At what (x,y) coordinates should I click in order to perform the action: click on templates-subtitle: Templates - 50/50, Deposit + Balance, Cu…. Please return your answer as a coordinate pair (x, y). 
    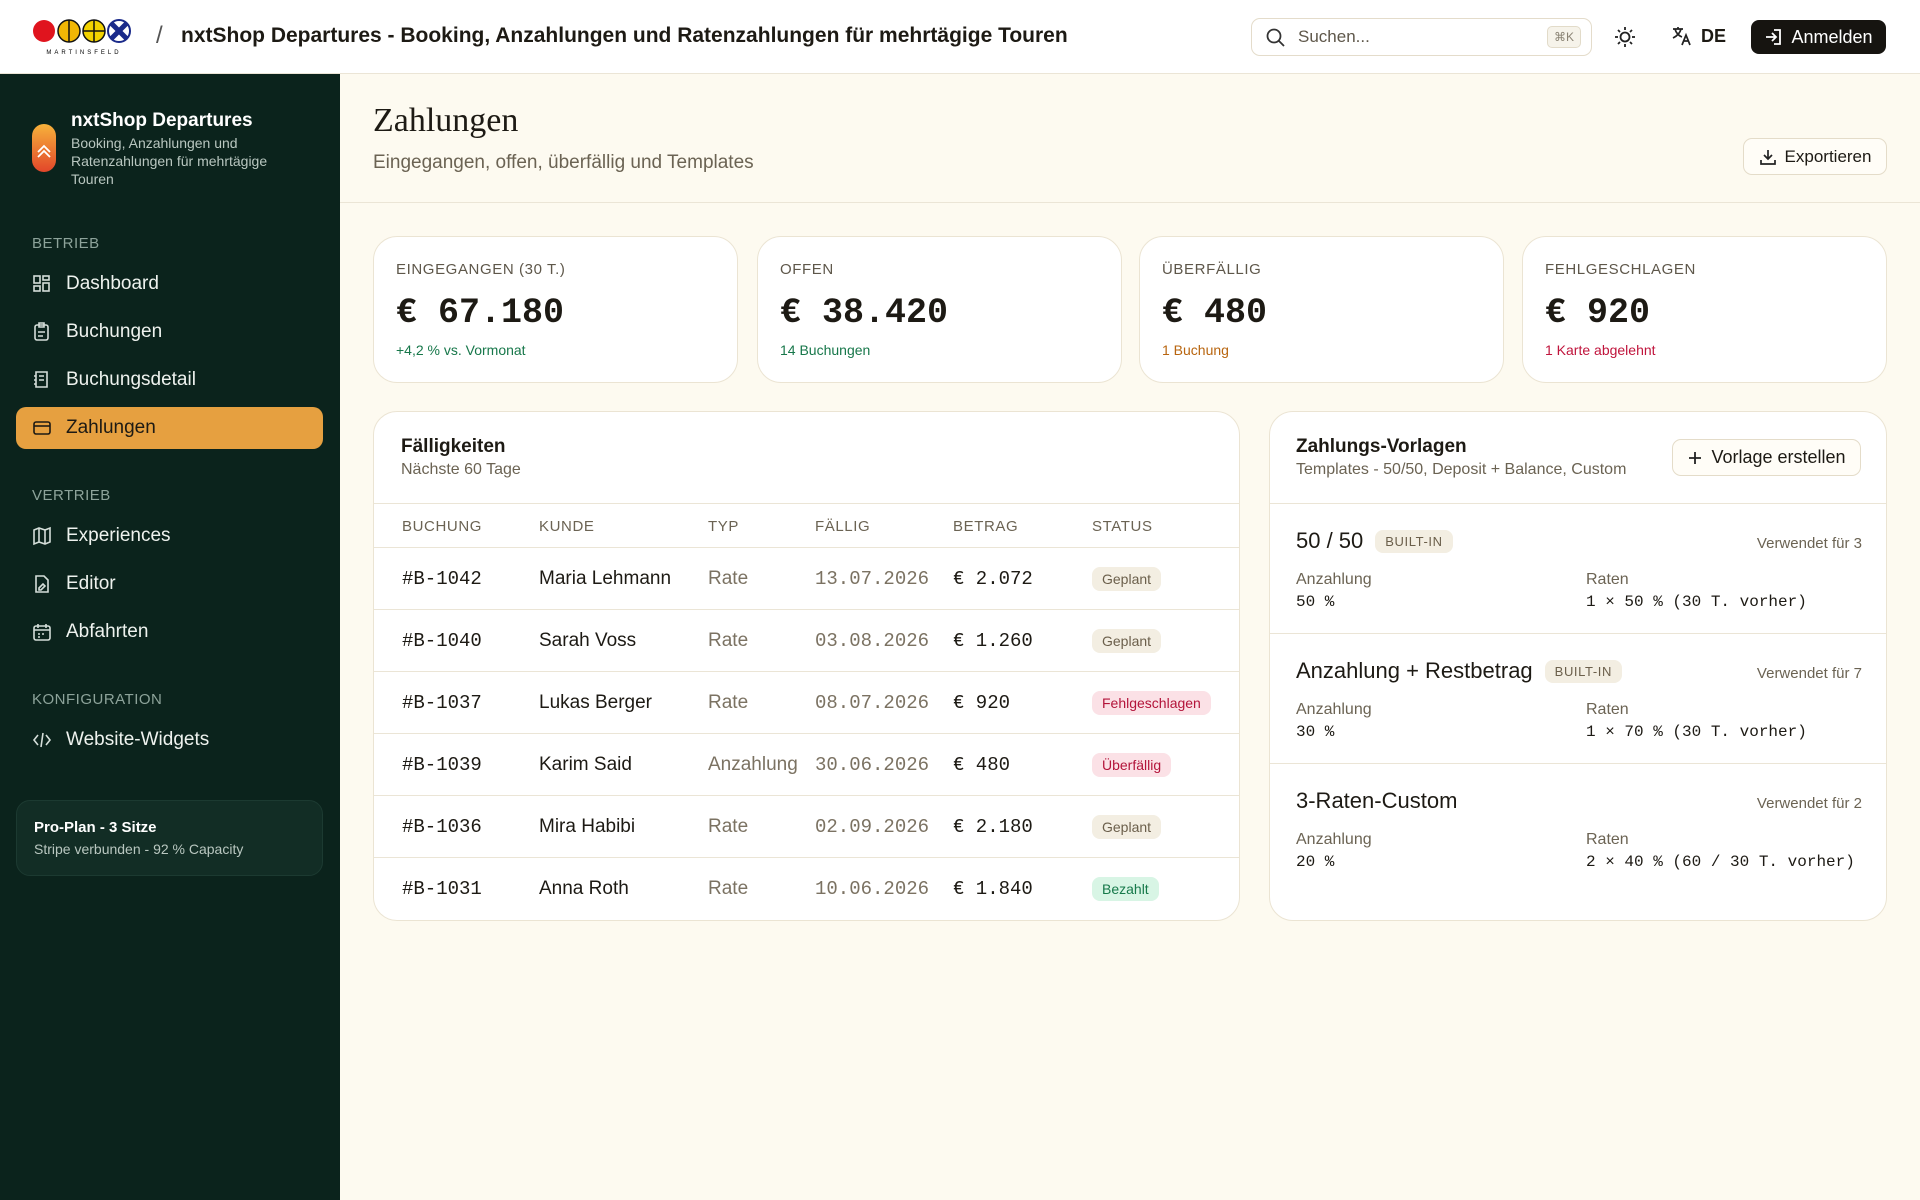
    Looking at the image, I should click on (1461, 469).